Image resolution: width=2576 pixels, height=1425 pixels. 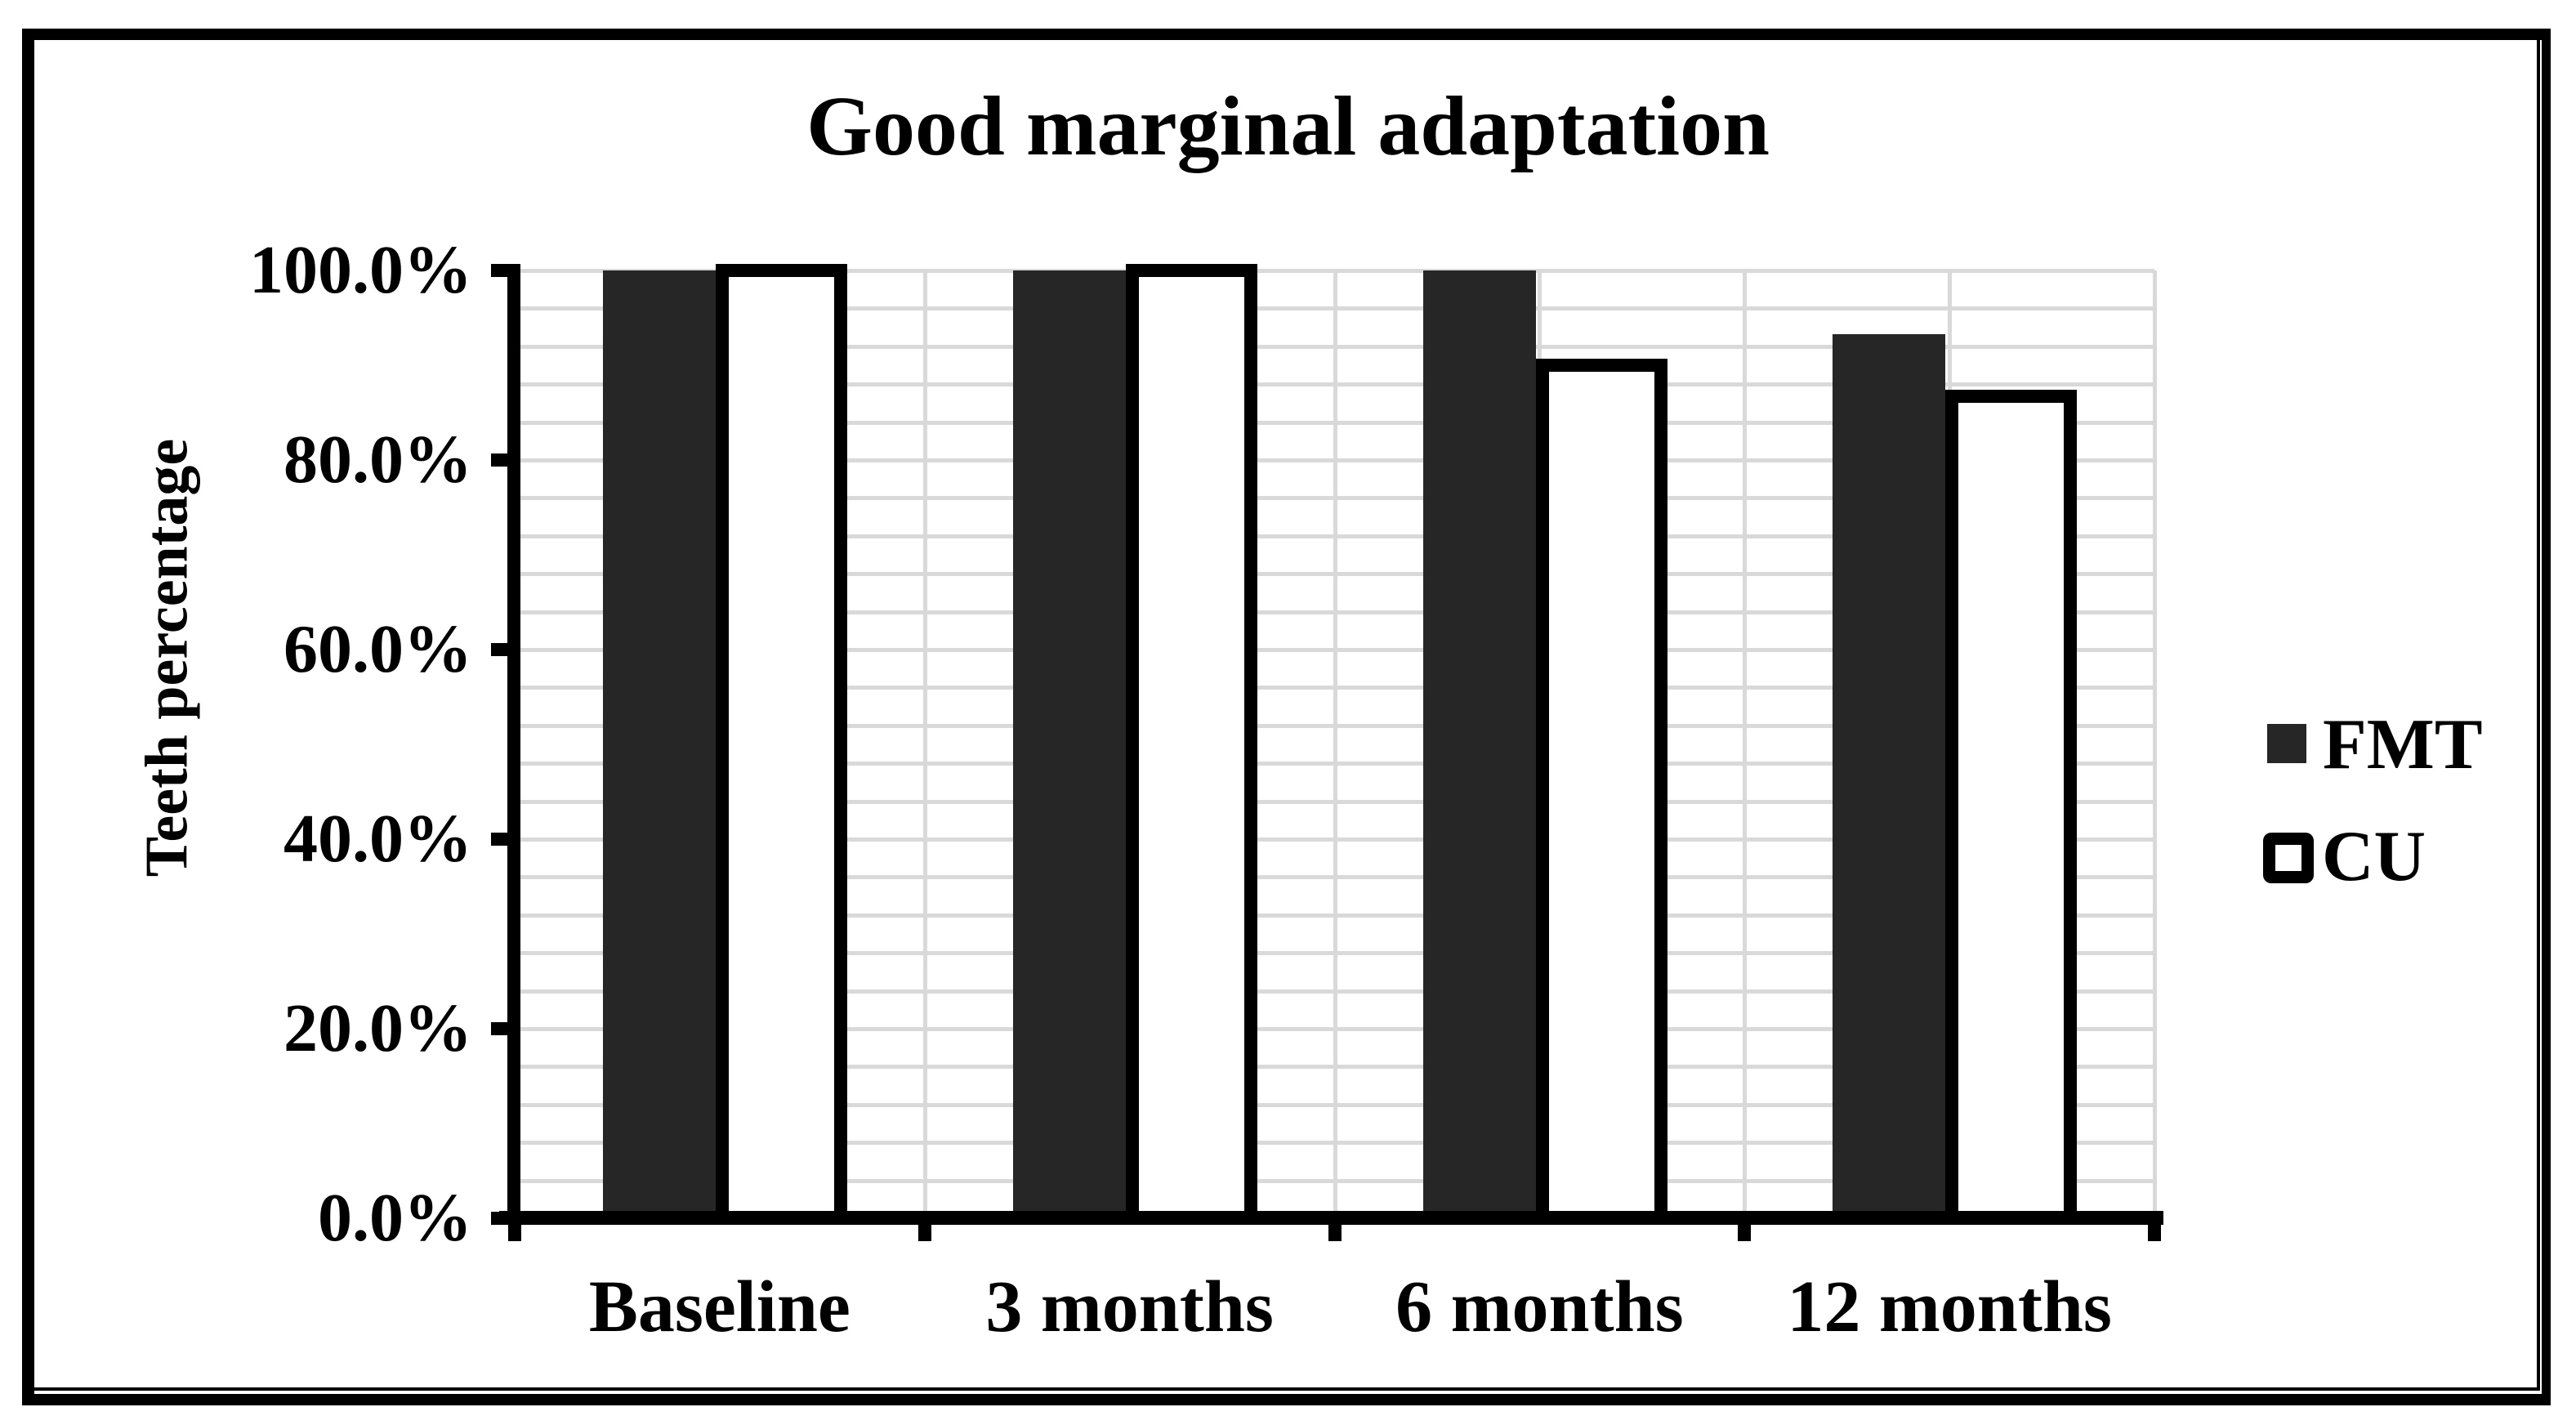 What do you see at coordinates (1479, 741) in the screenshot?
I see `bar-fmt-6-months` at bounding box center [1479, 741].